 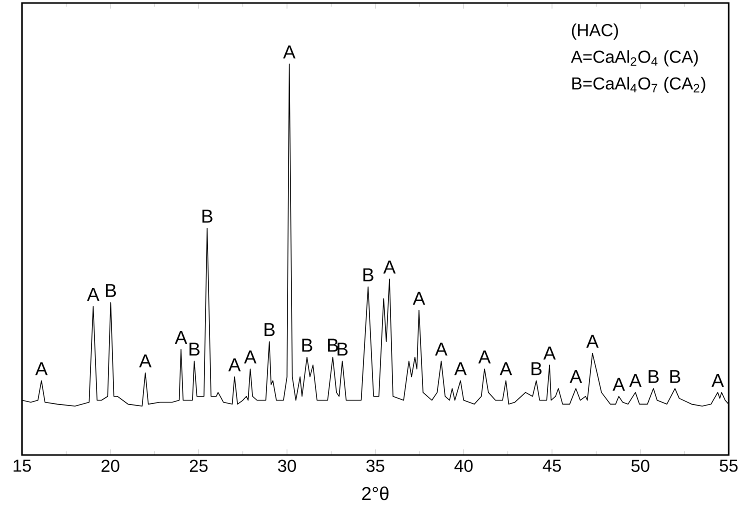 I want to click on x-tick-label: 15, so click(x=22, y=466).